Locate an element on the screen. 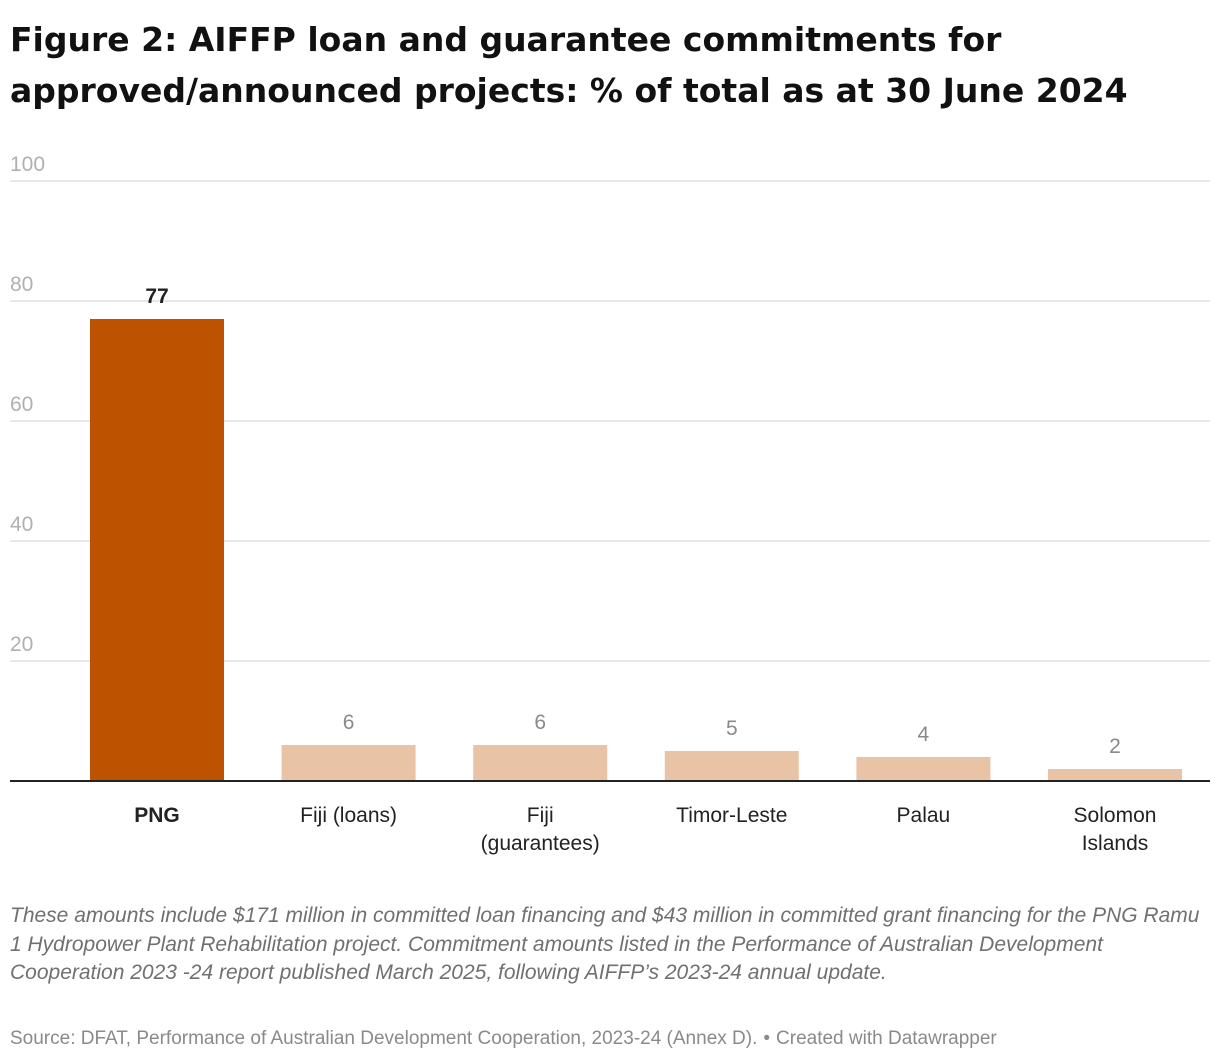 Image resolution: width=1220 pixels, height=1062 pixels. bar-timor-leste is located at coordinates (731, 766).